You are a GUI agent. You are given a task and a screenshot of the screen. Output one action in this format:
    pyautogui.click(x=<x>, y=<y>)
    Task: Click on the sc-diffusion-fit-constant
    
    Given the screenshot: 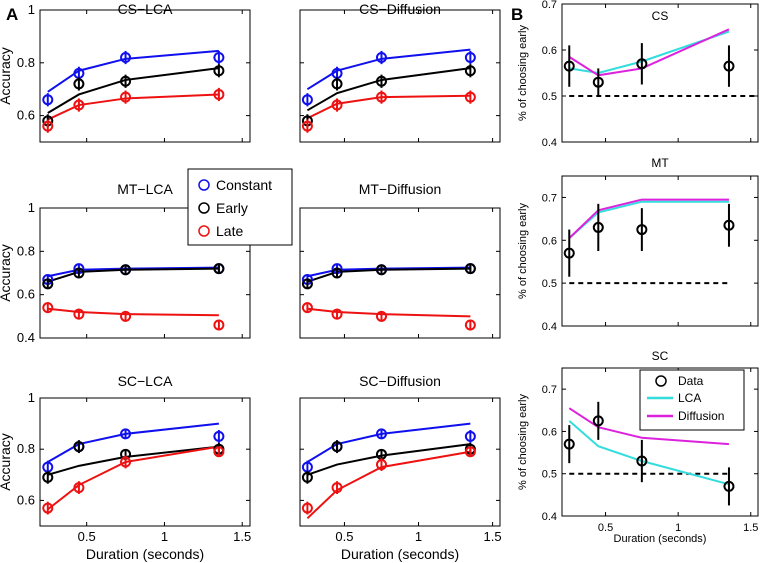 What is the action you would take?
    pyautogui.click(x=388, y=442)
    